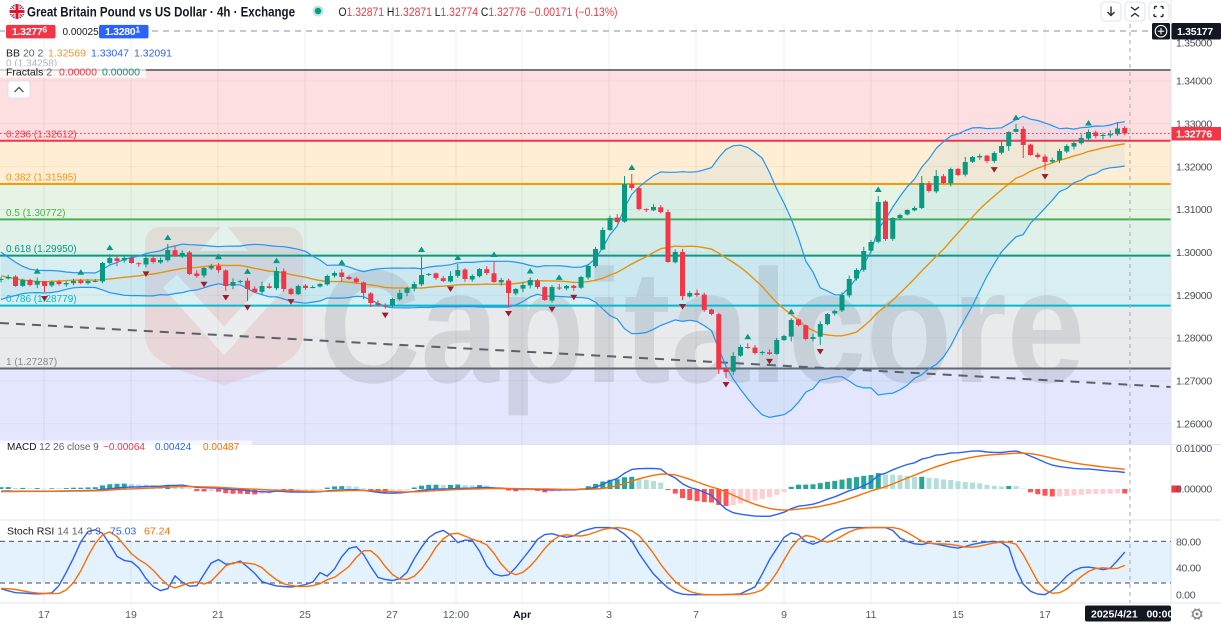 The height and width of the screenshot is (625, 1221). Describe the element at coordinates (31, 362) in the screenshot. I see `svg-text: 1 (1.27287)` at that location.